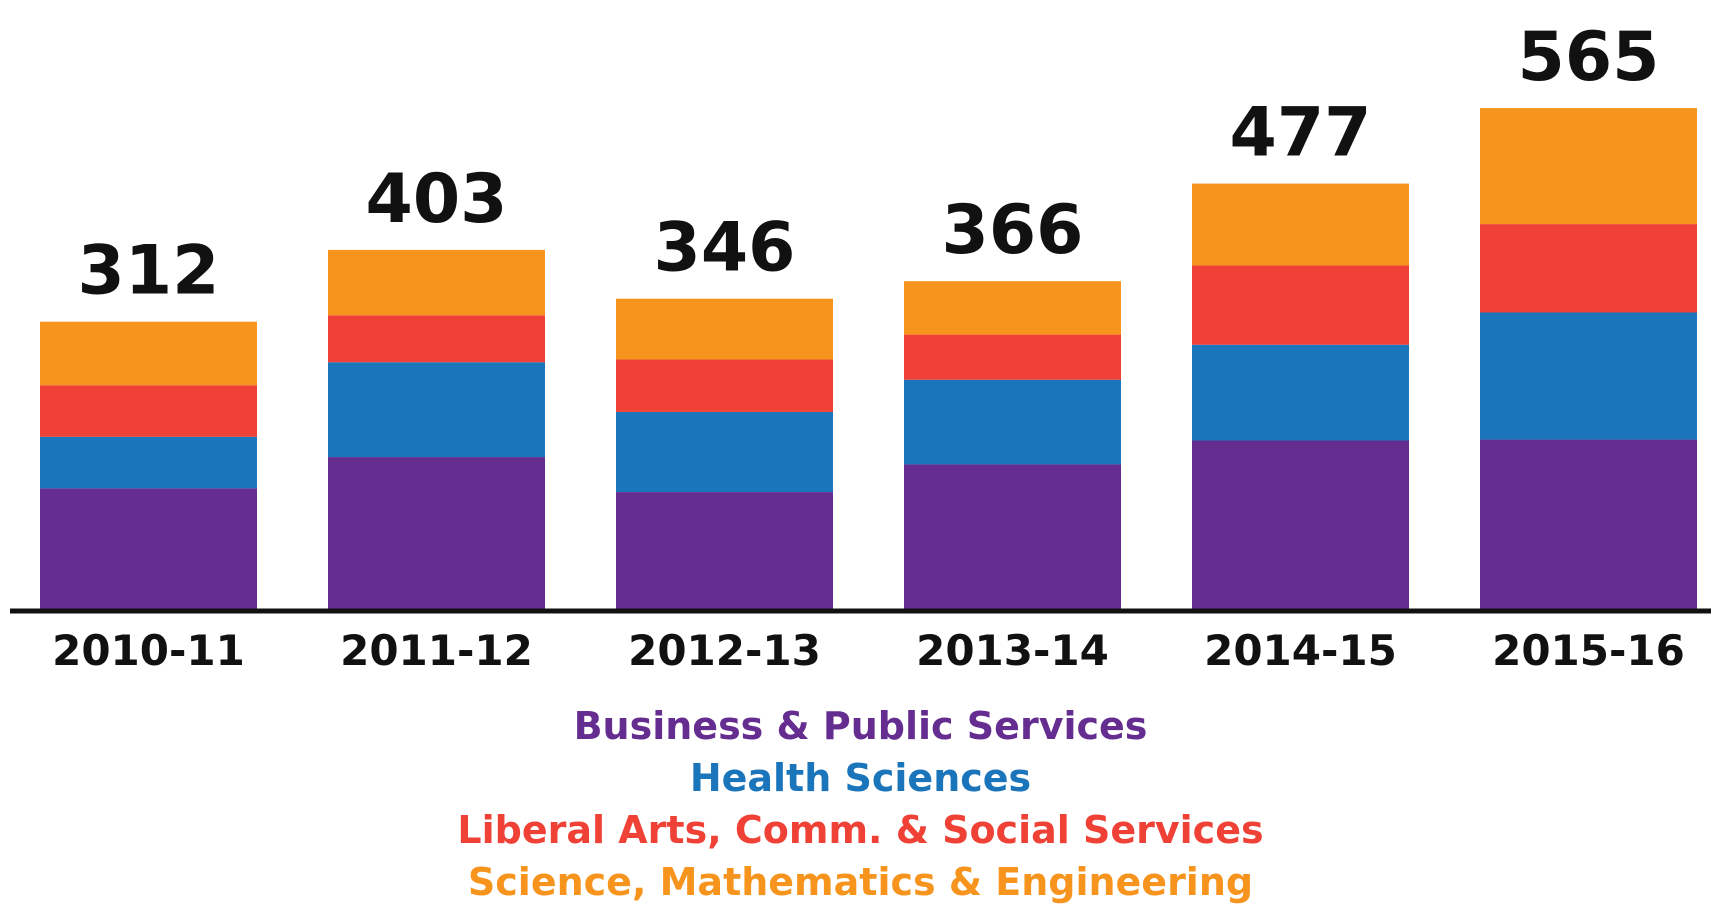 The height and width of the screenshot is (908, 1721). What do you see at coordinates (1589, 57) in the screenshot?
I see `total-label-2015-16: 565` at bounding box center [1589, 57].